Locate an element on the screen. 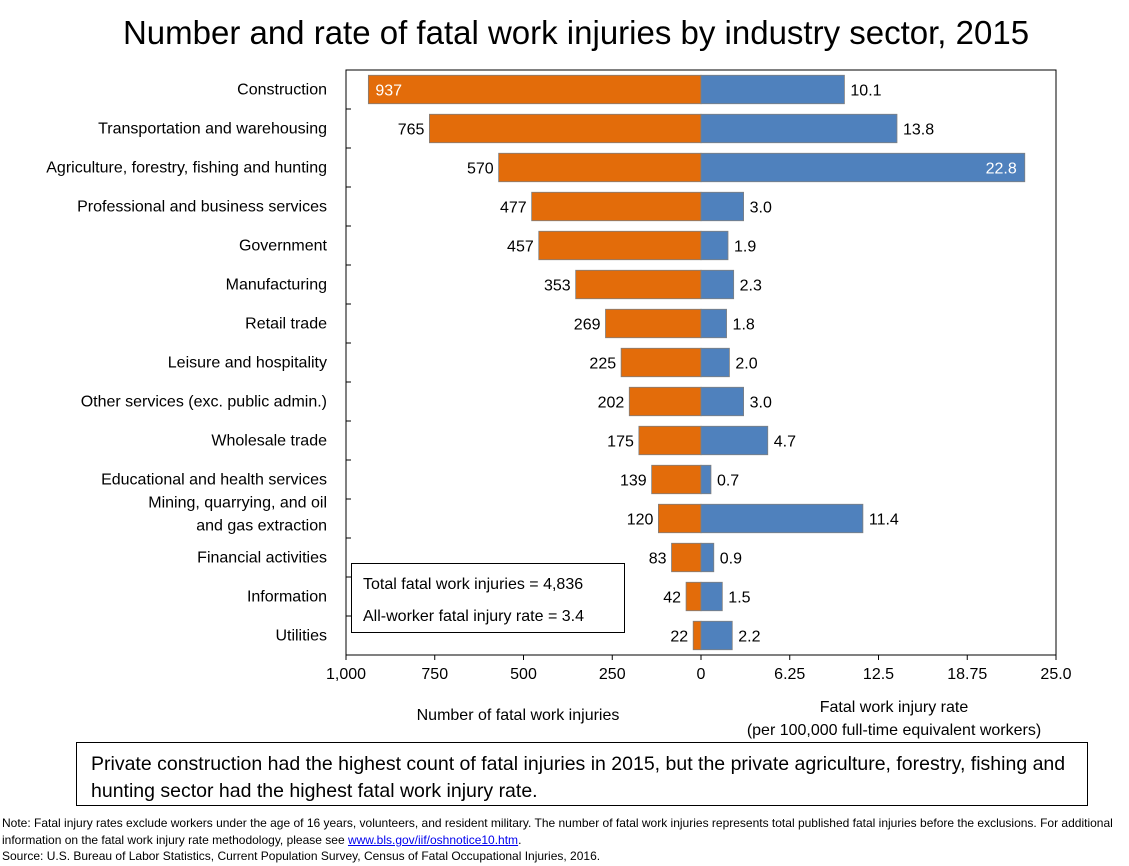 Image resolution: width=1129 pixels, height=866 pixels. count-value-label: 269 is located at coordinates (587, 325).